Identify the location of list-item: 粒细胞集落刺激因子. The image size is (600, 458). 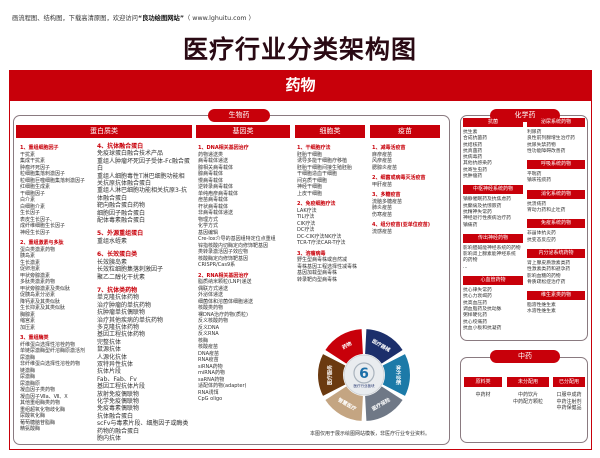
(43, 174).